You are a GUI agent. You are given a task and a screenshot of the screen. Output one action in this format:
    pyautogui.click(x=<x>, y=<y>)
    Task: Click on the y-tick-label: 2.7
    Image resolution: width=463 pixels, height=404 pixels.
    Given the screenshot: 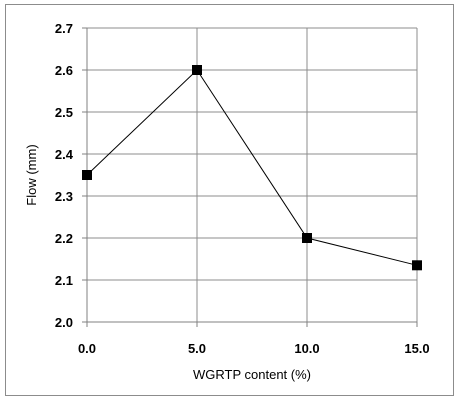 What is the action you would take?
    pyautogui.click(x=64, y=28)
    